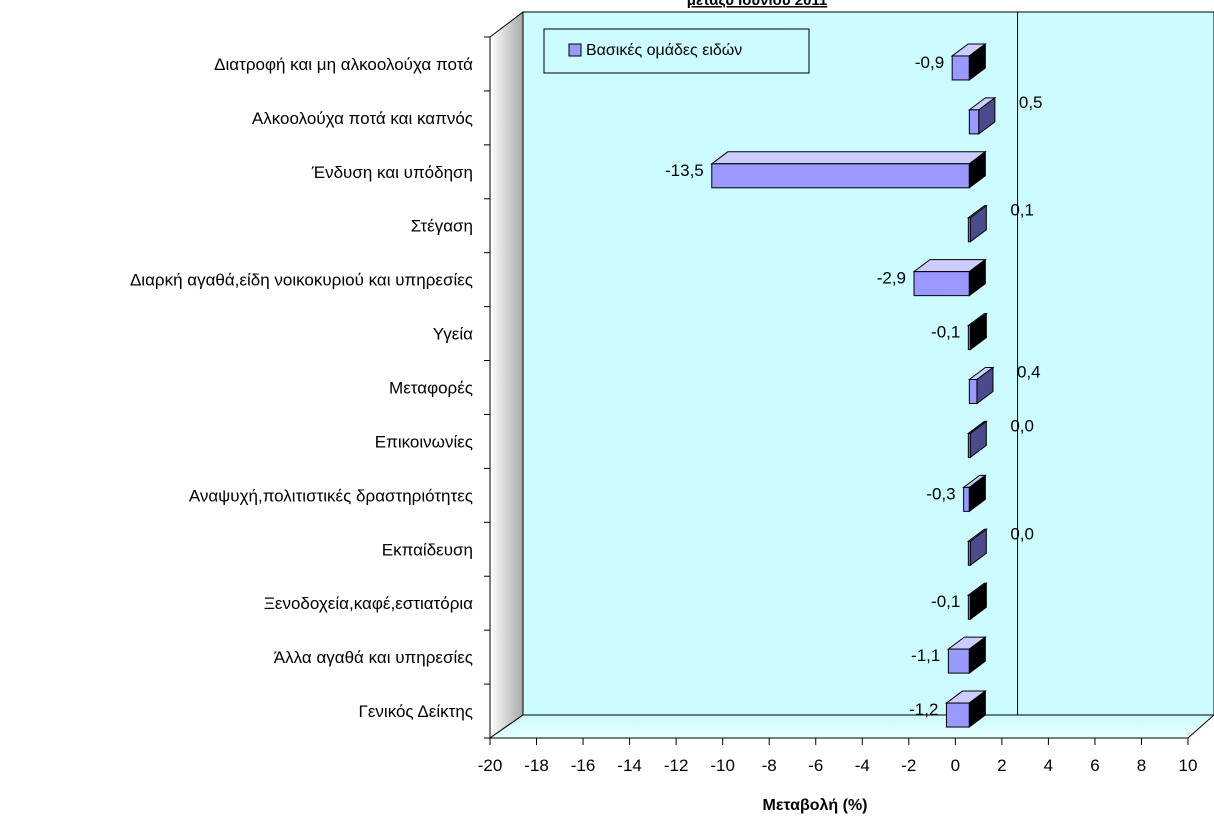 Image resolution: width=1214 pixels, height=821 pixels. Describe the element at coordinates (629, 765) in the screenshot. I see `x-tick-label: -14` at that location.